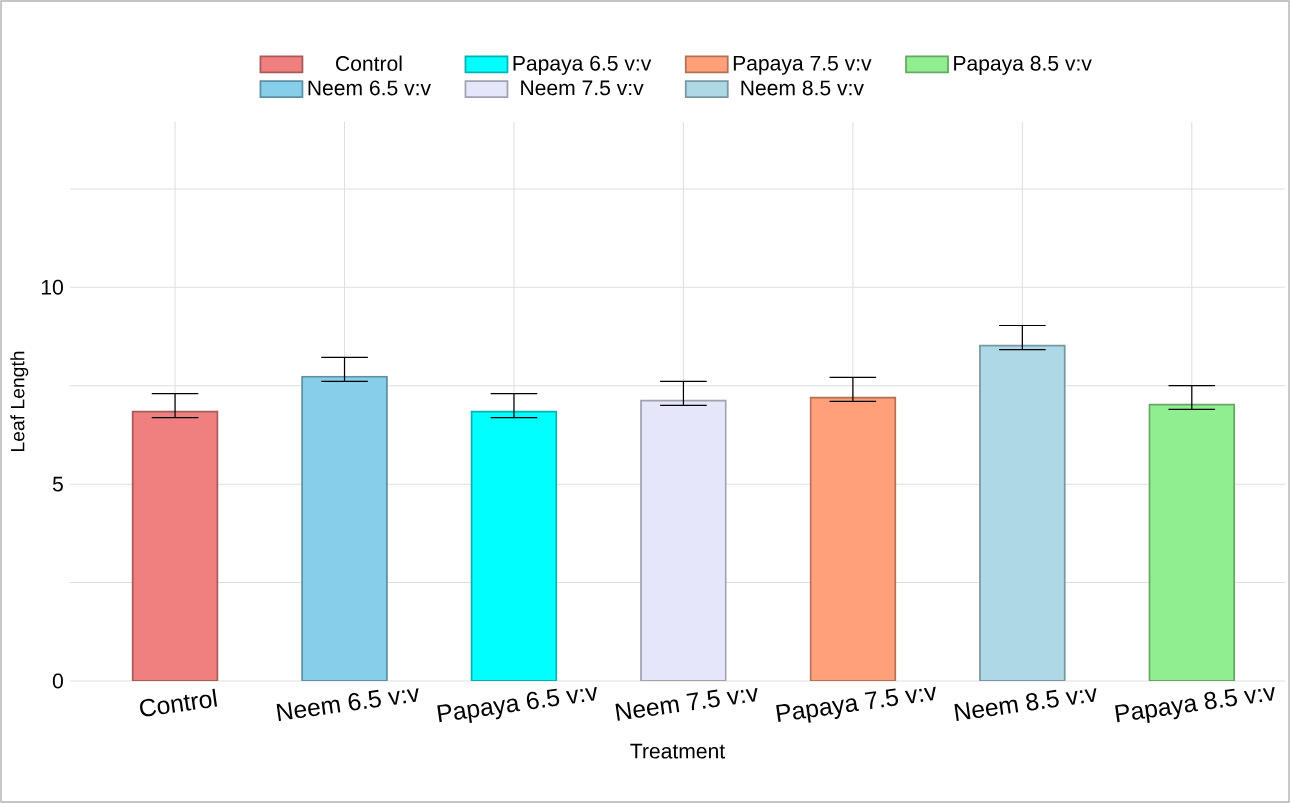 This screenshot has width=1290, height=803. I want to click on legend-label: Neem 8.5 v:v, so click(802, 88).